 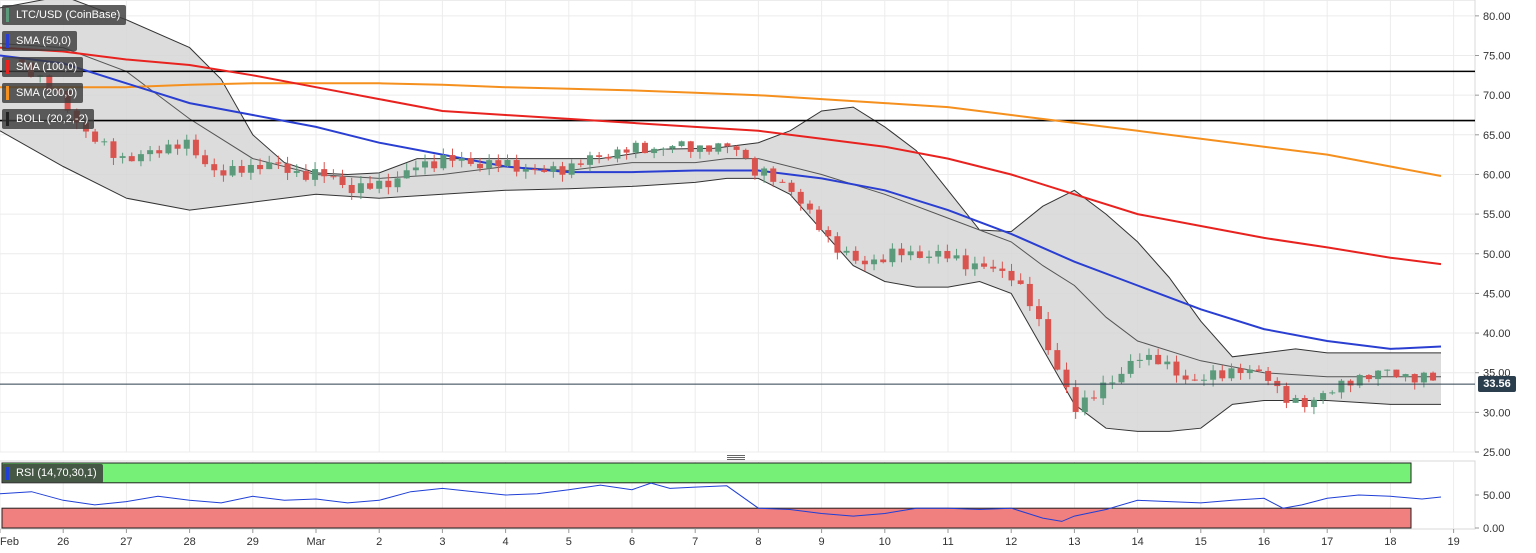 I want to click on rsi-legend: RSI (14,70,30,1), so click(x=52, y=473).